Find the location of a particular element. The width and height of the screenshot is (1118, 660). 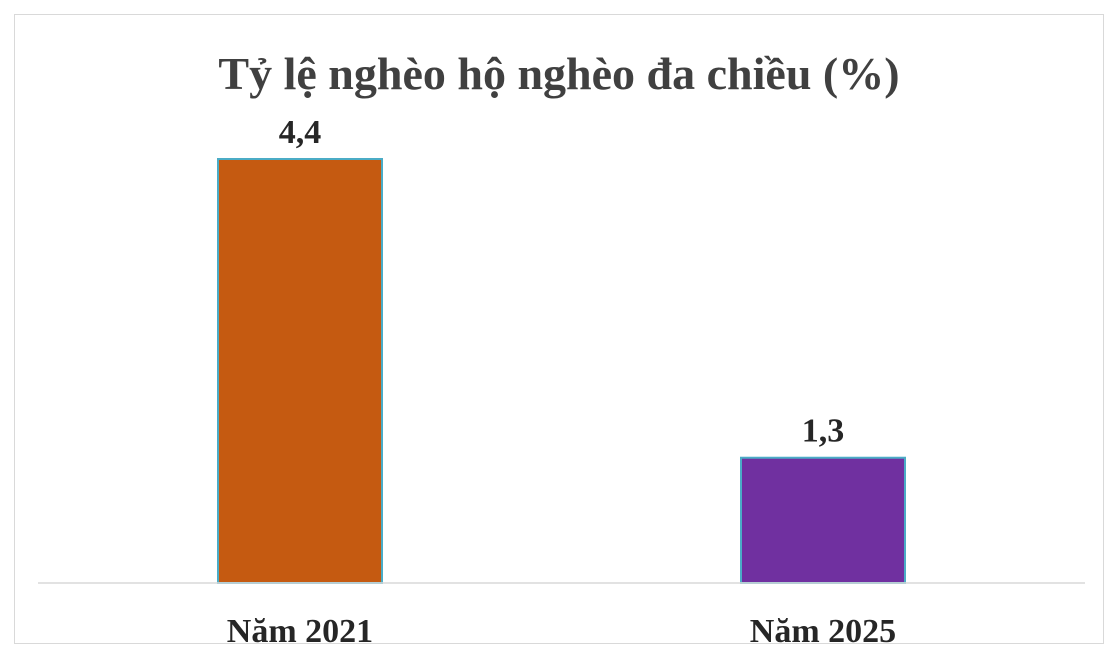

x-tick-label-1: Năm 2021 is located at coordinates (300, 631).